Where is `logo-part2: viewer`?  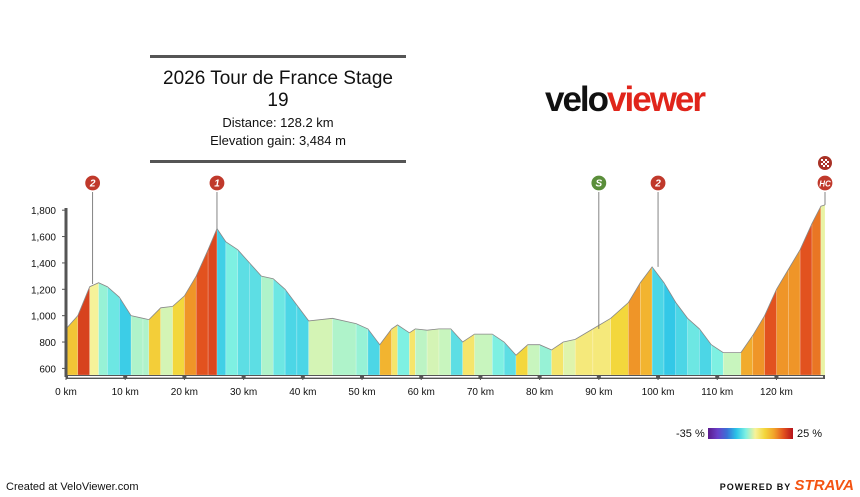
logo-part2: viewer is located at coordinates (656, 99).